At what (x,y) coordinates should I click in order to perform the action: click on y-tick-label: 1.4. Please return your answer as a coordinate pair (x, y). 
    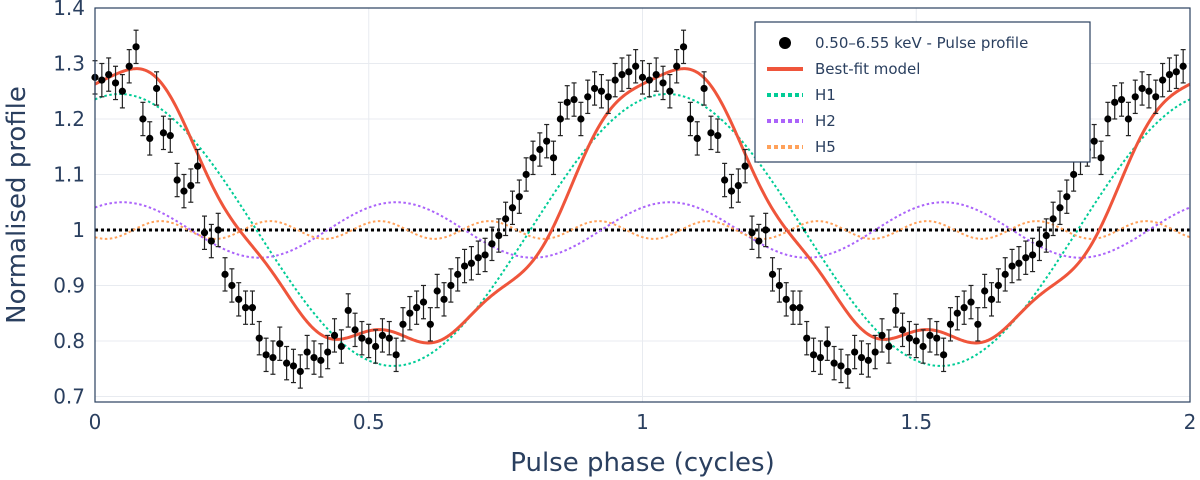
    Looking at the image, I should click on (69, 10).